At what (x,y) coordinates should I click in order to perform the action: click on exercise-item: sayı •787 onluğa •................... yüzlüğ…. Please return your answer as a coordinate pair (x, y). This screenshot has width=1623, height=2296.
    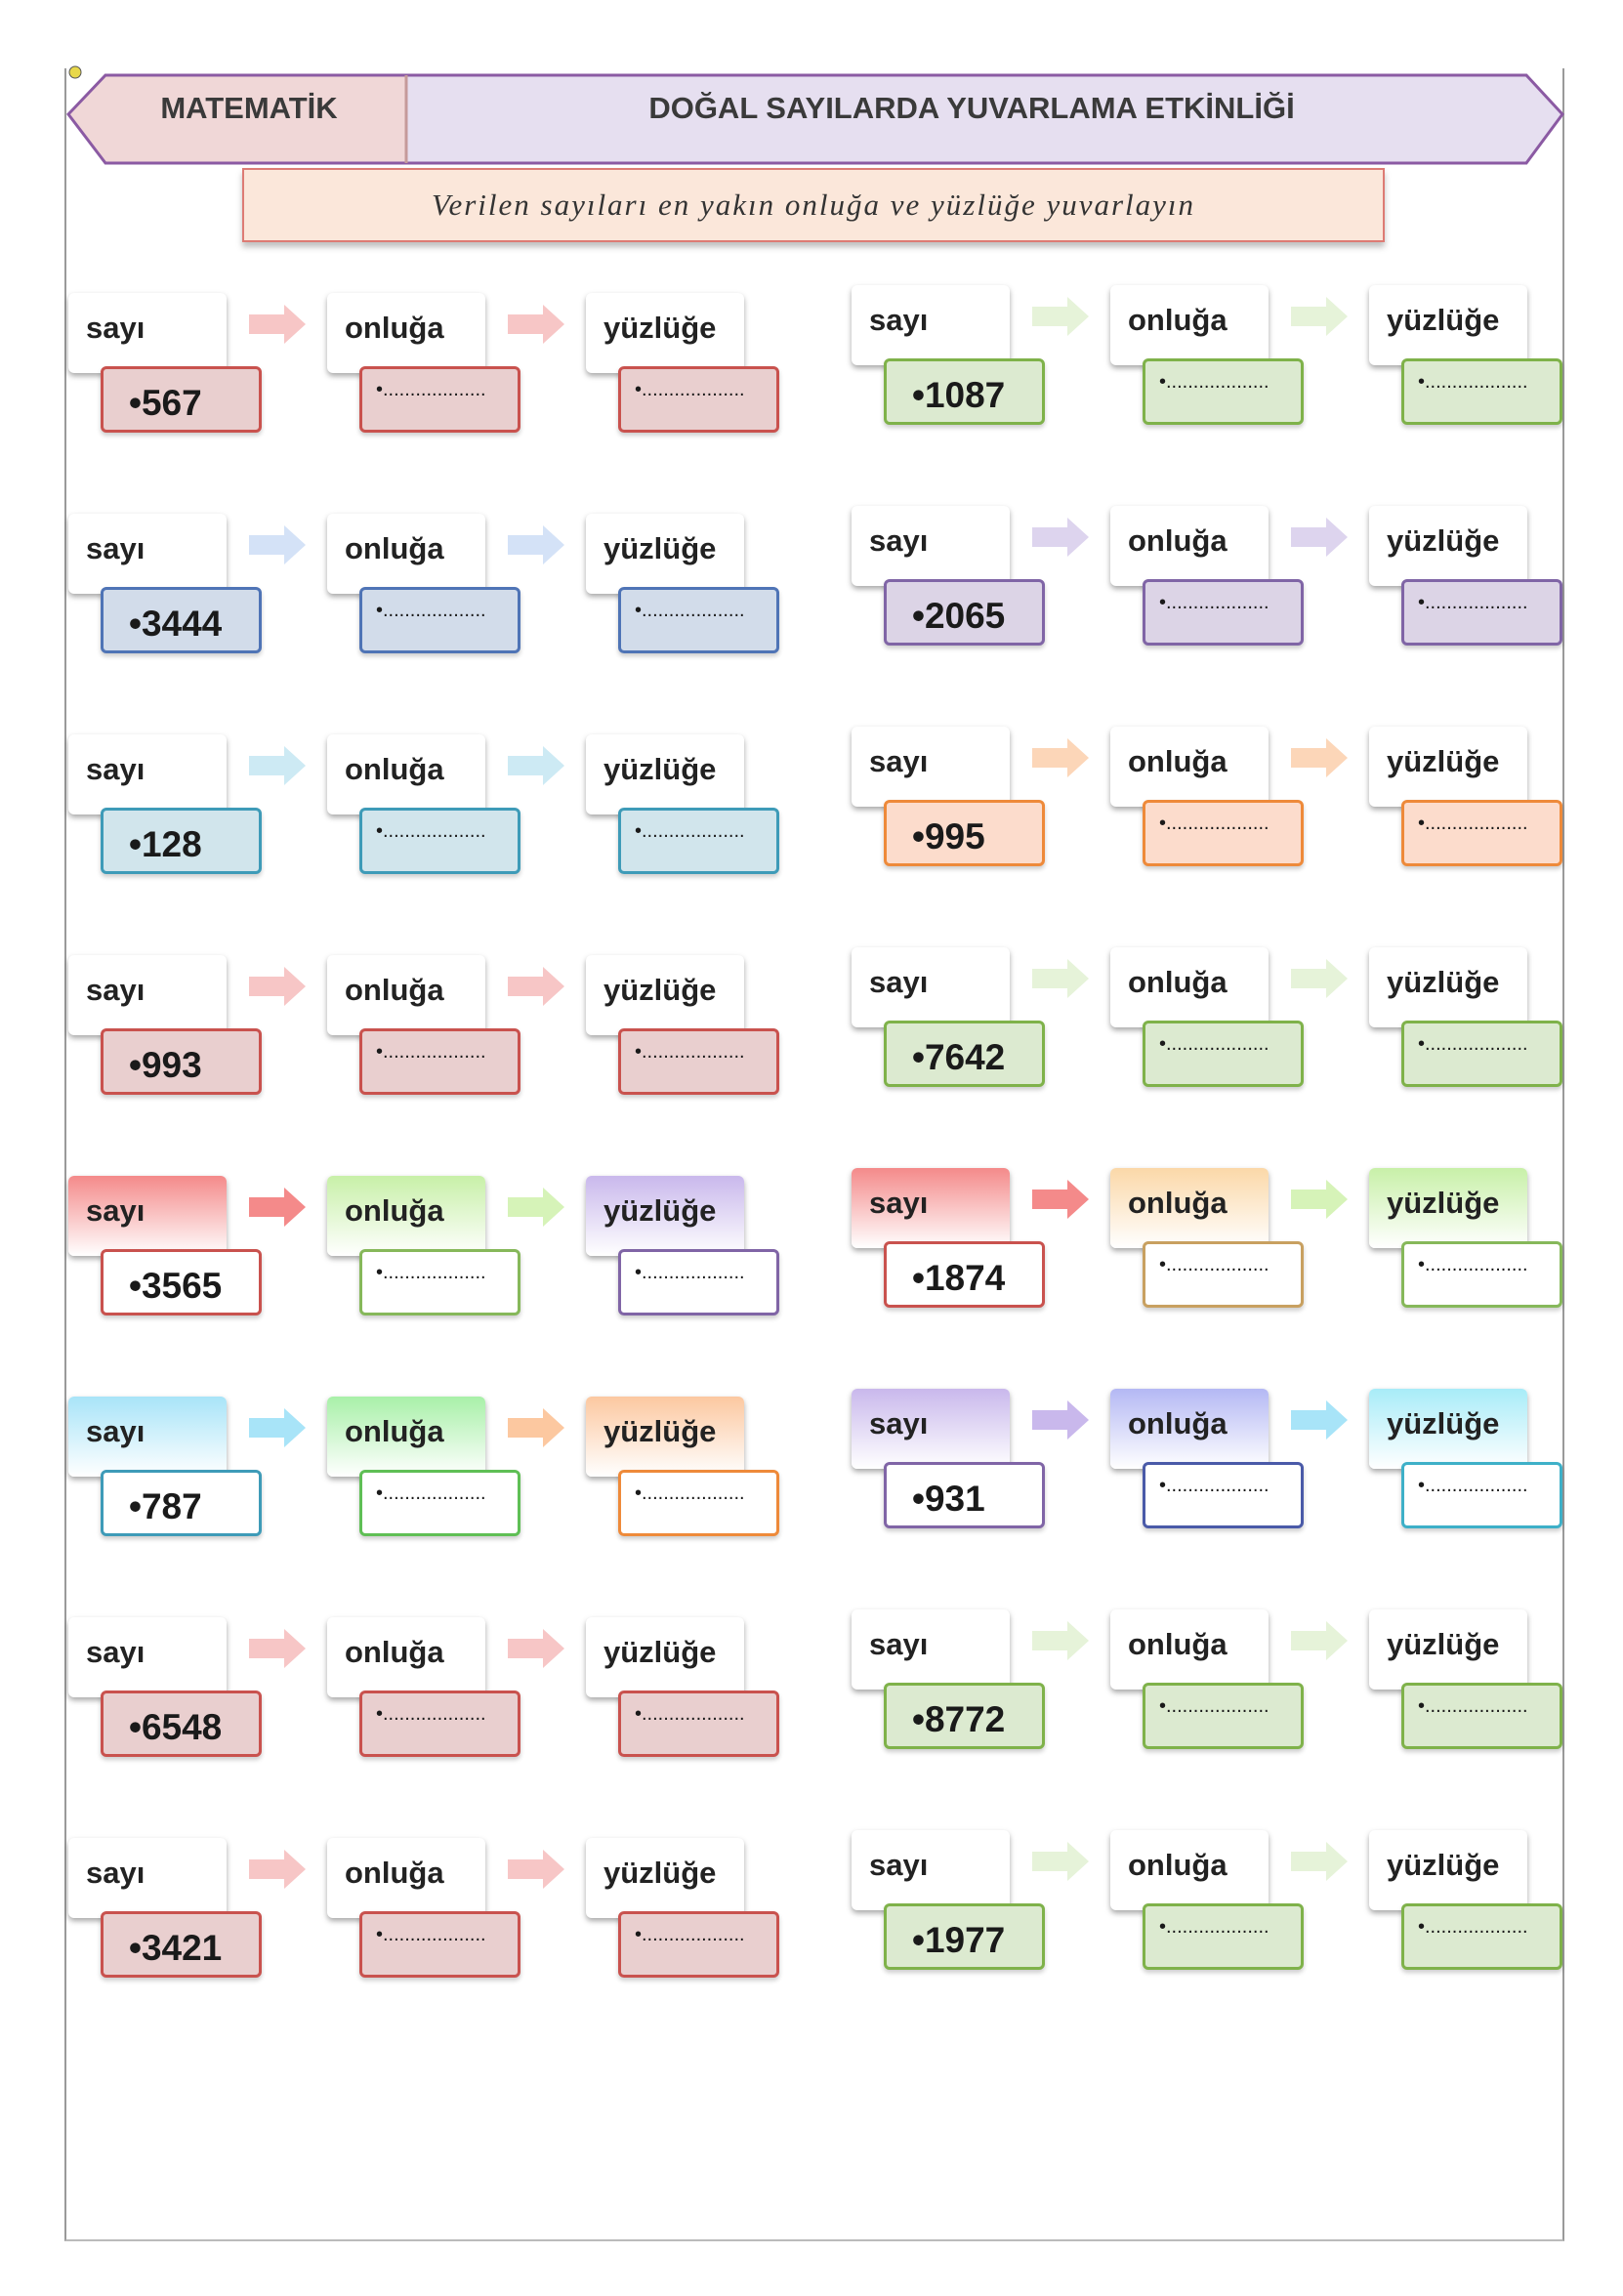
    Looking at the image, I should click on (440, 1475).